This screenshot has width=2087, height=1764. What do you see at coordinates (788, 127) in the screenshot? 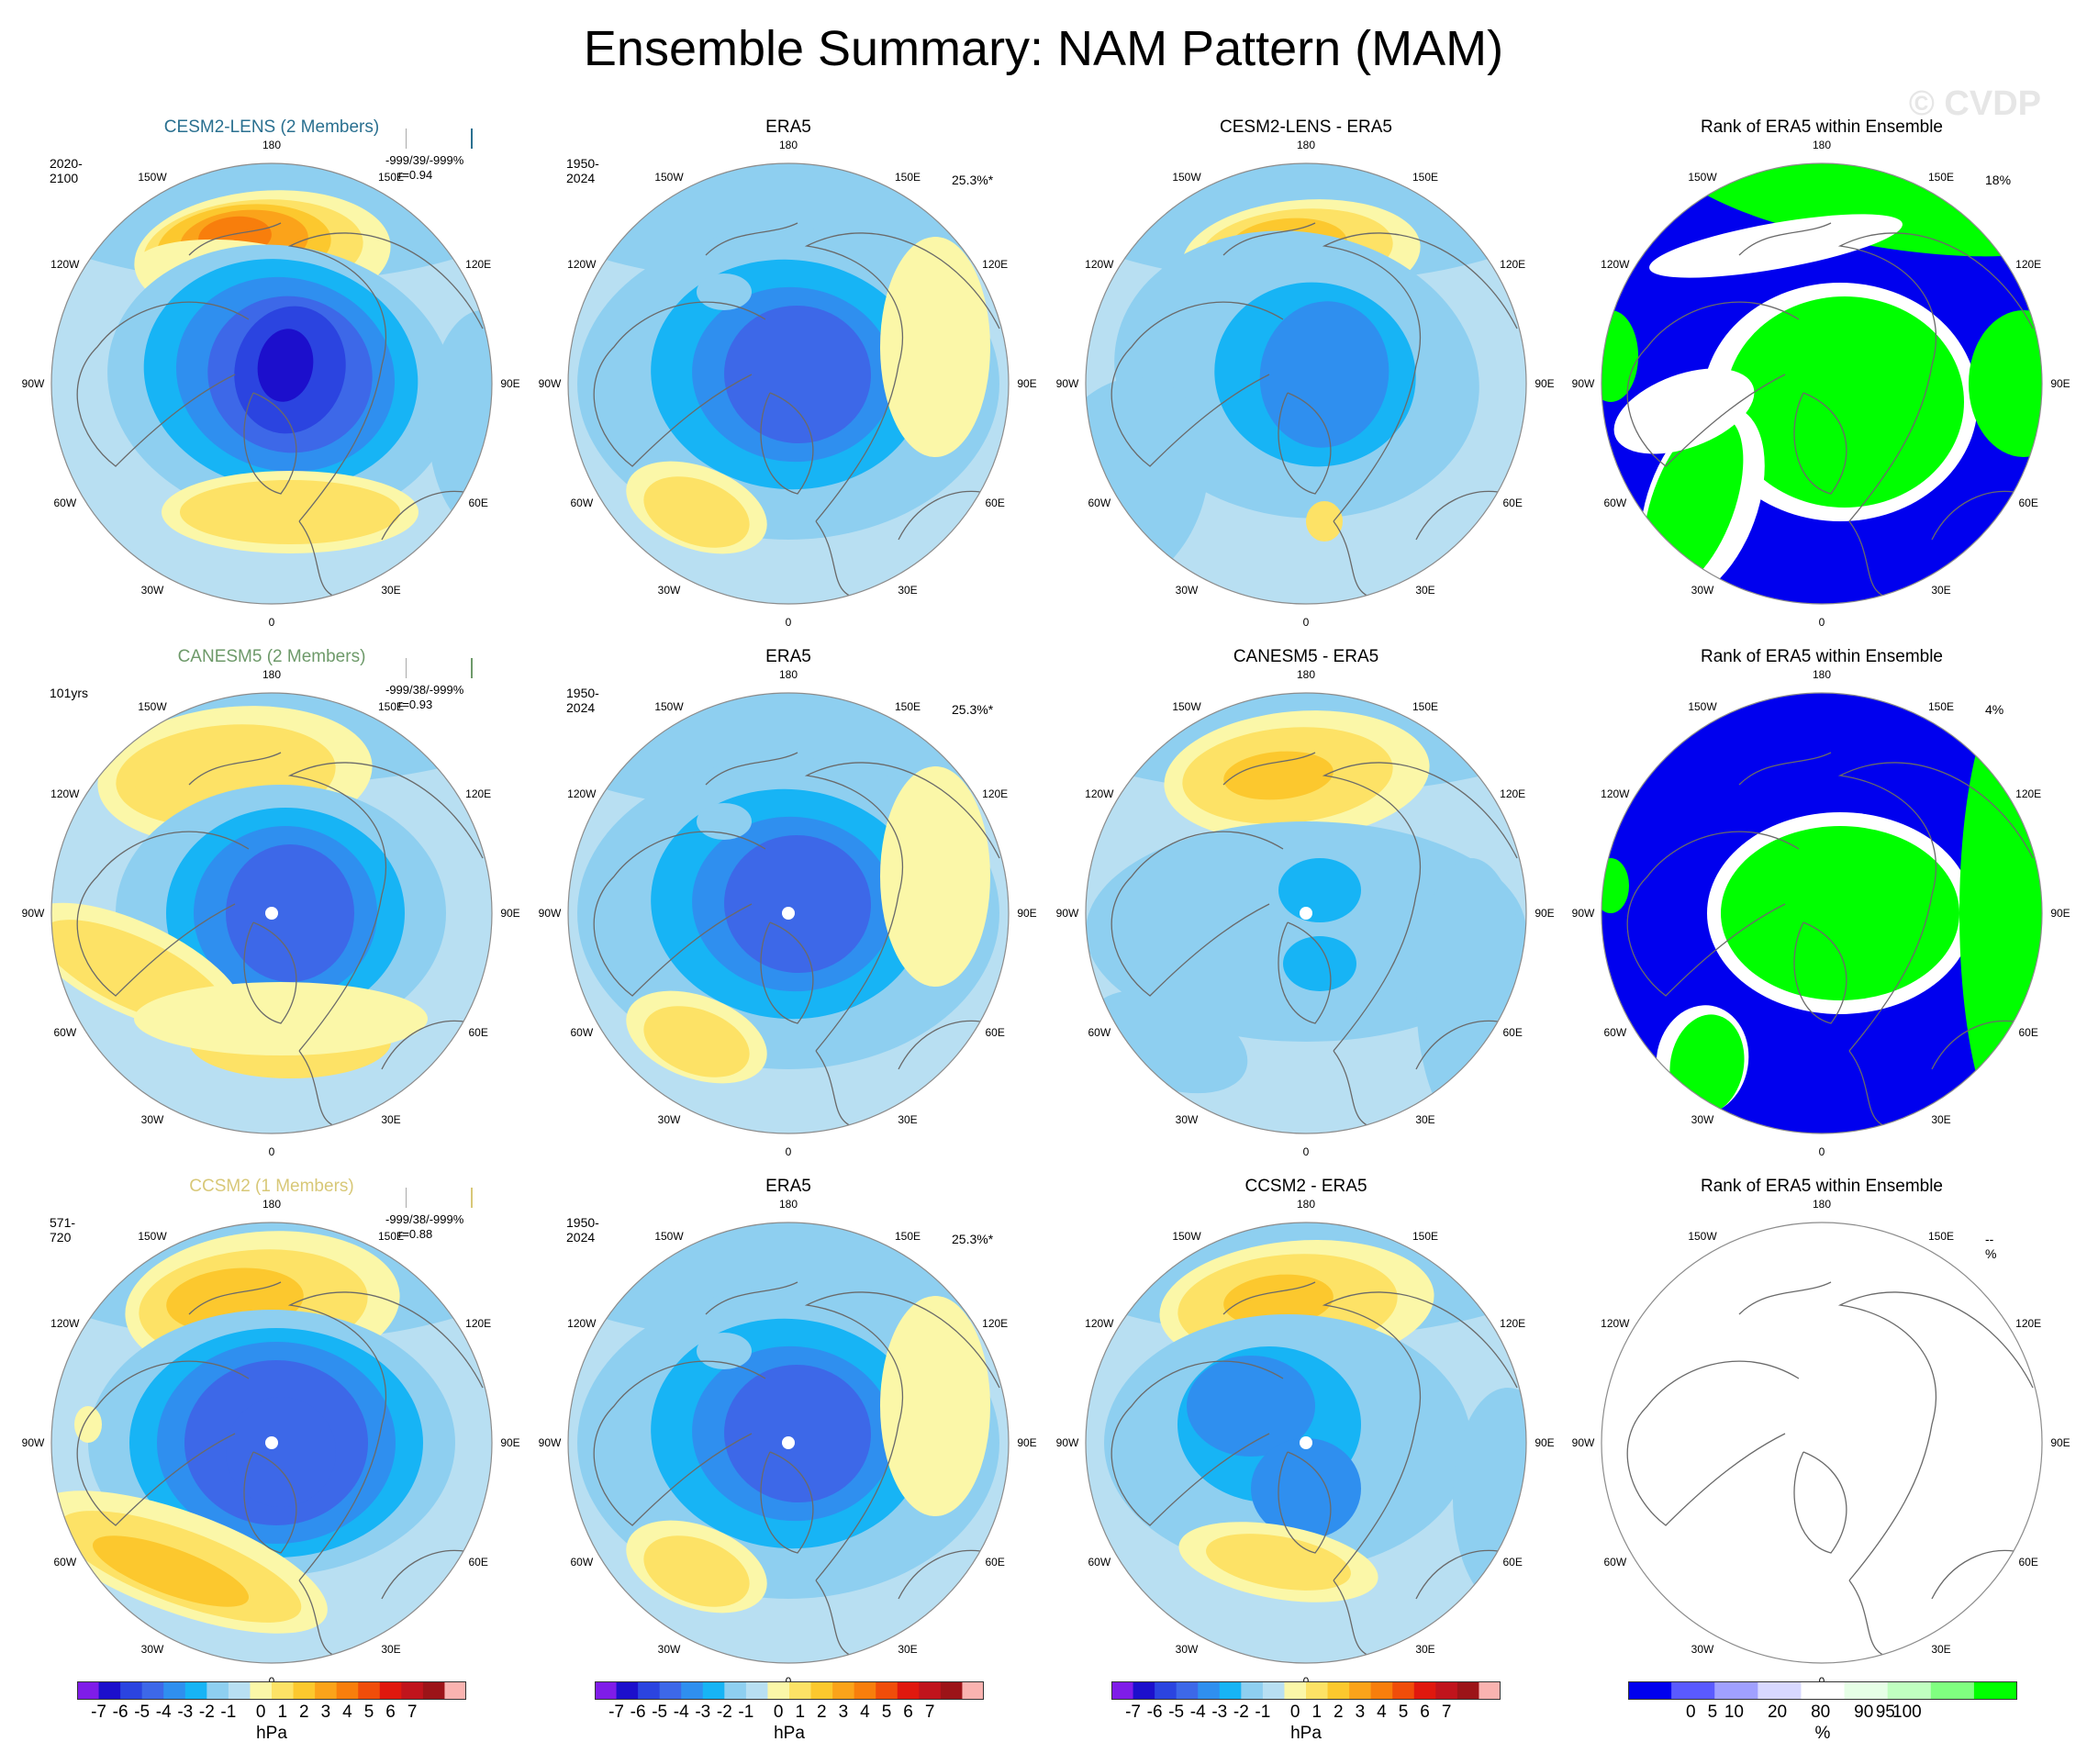
I see `map-title-r1-obs: ERA5` at bounding box center [788, 127].